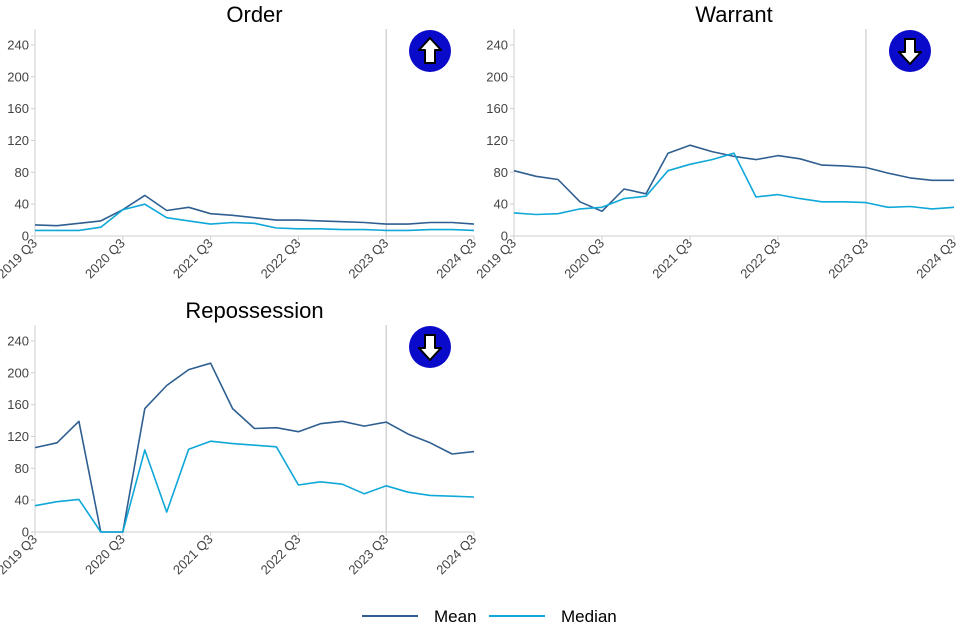 This screenshot has height=640, width=960. Describe the element at coordinates (254, 14) in the screenshot. I see `panel-title: Order` at that location.